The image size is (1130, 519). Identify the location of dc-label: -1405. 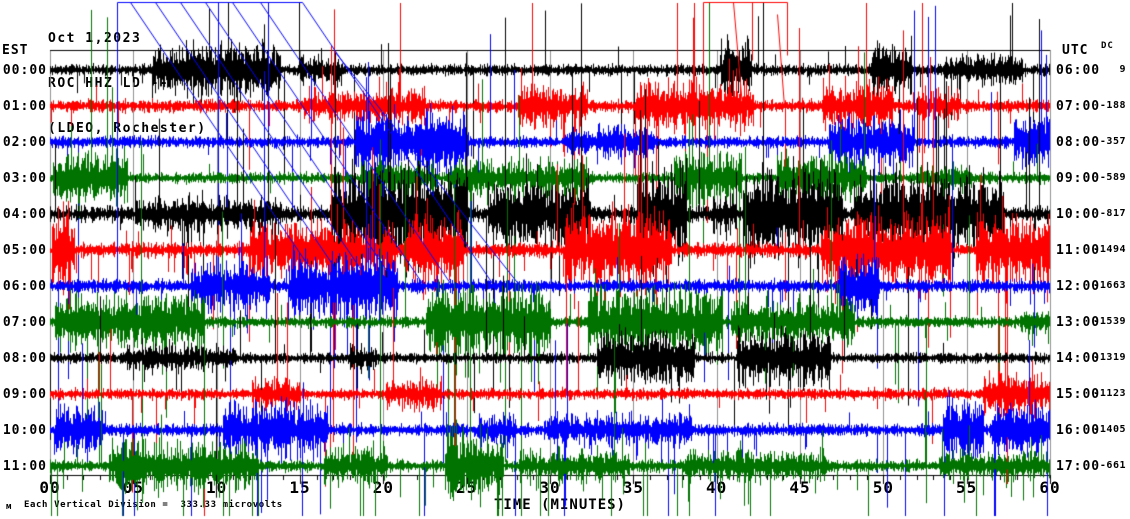
(1109, 429).